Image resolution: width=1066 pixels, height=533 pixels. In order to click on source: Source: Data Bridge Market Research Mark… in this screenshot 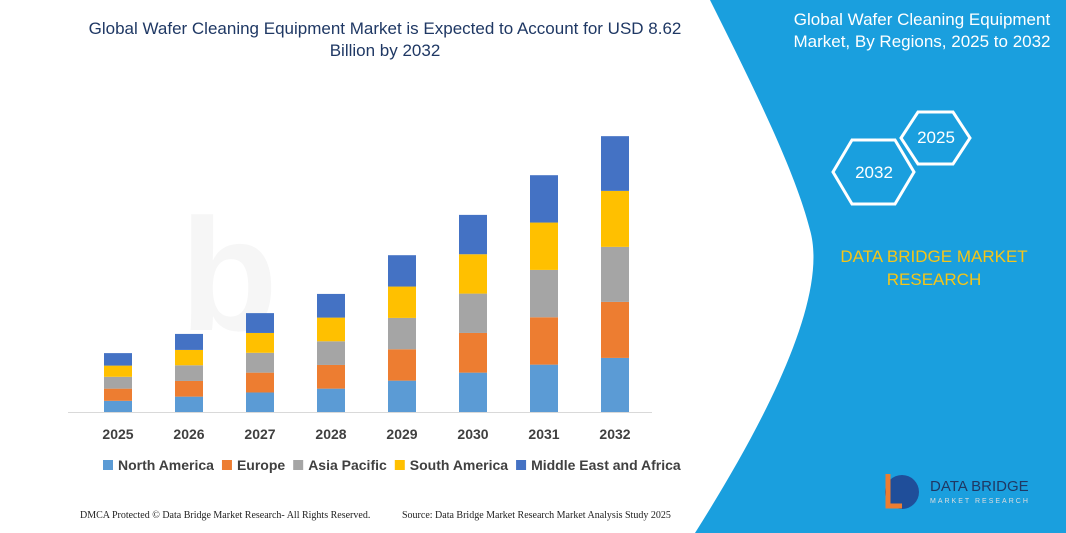, I will do `click(536, 515)`.